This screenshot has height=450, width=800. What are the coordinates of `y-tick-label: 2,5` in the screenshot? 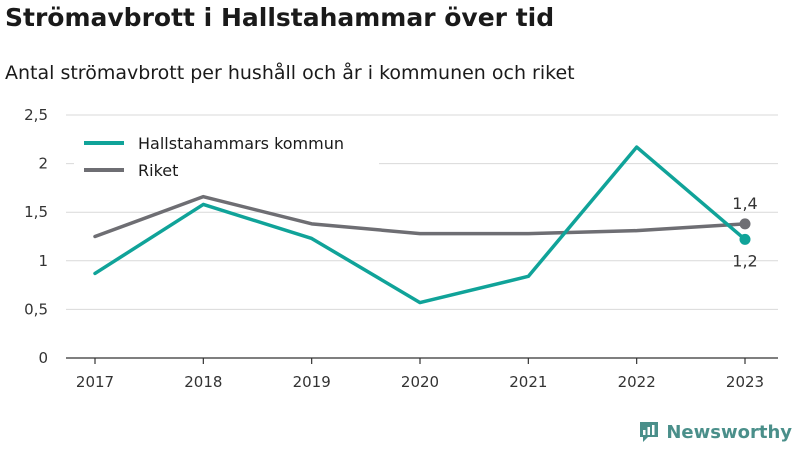 It's located at (36, 115).